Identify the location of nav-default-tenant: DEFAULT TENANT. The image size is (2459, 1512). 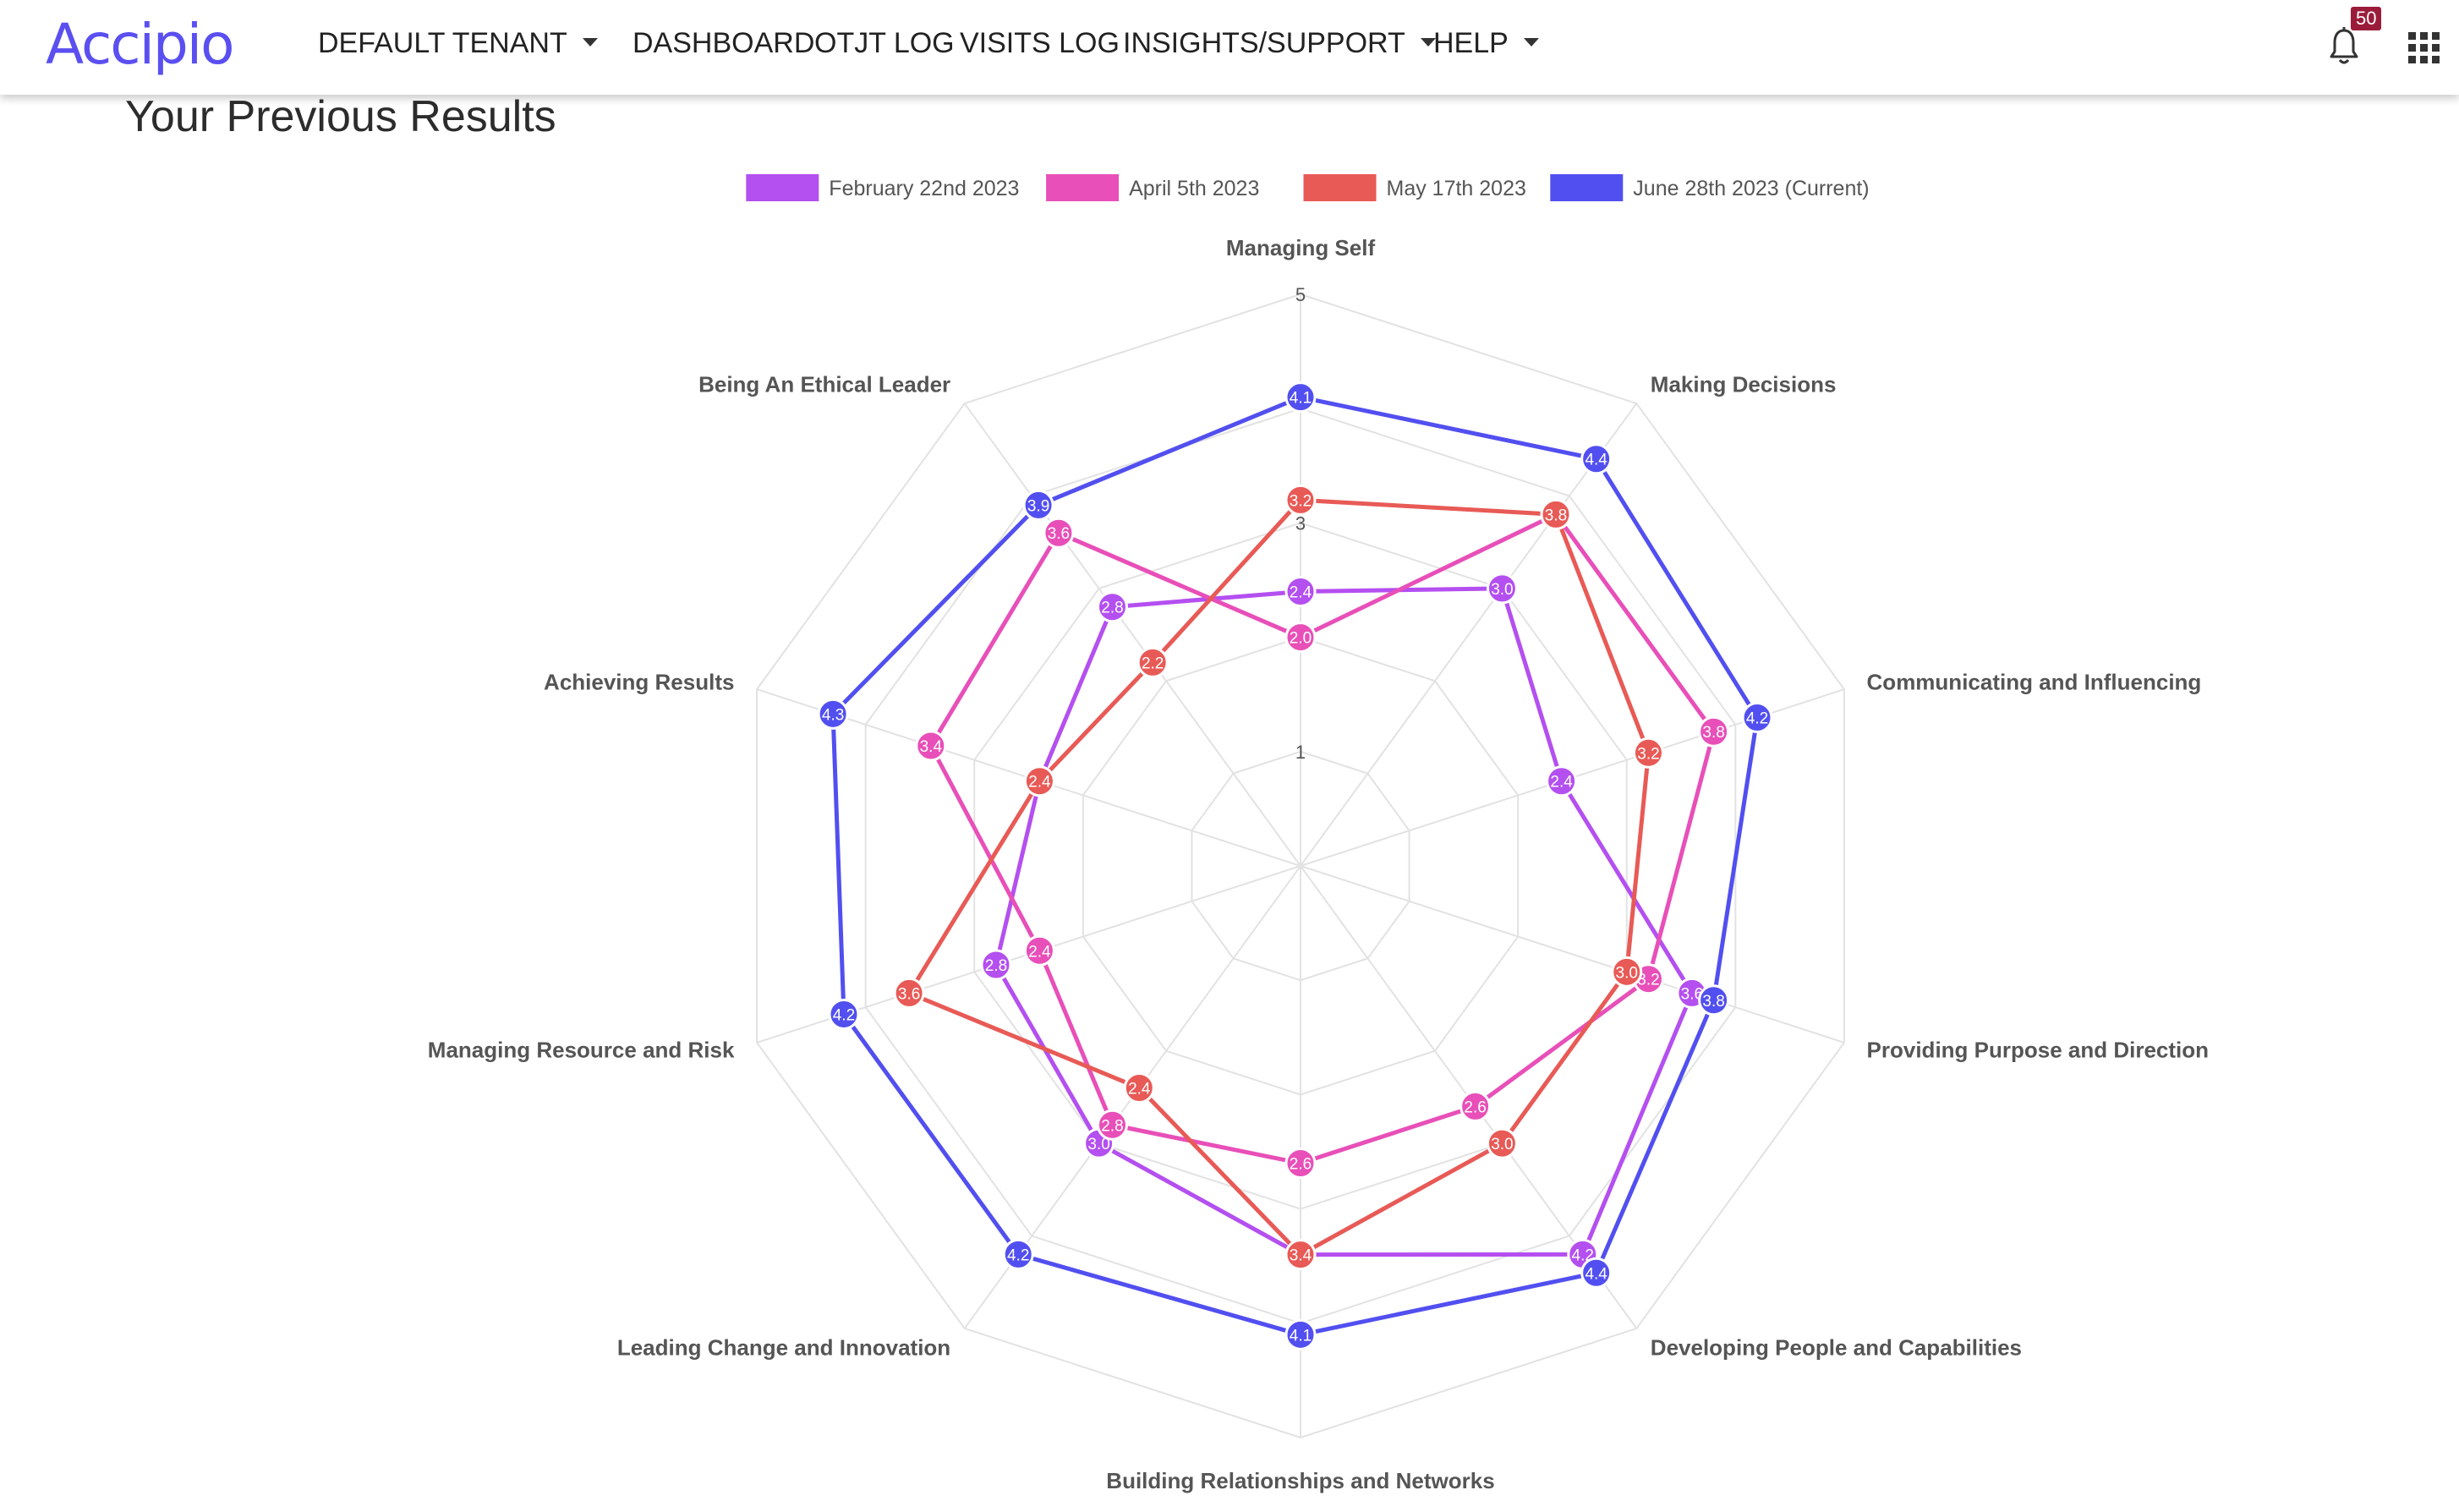
(458, 43).